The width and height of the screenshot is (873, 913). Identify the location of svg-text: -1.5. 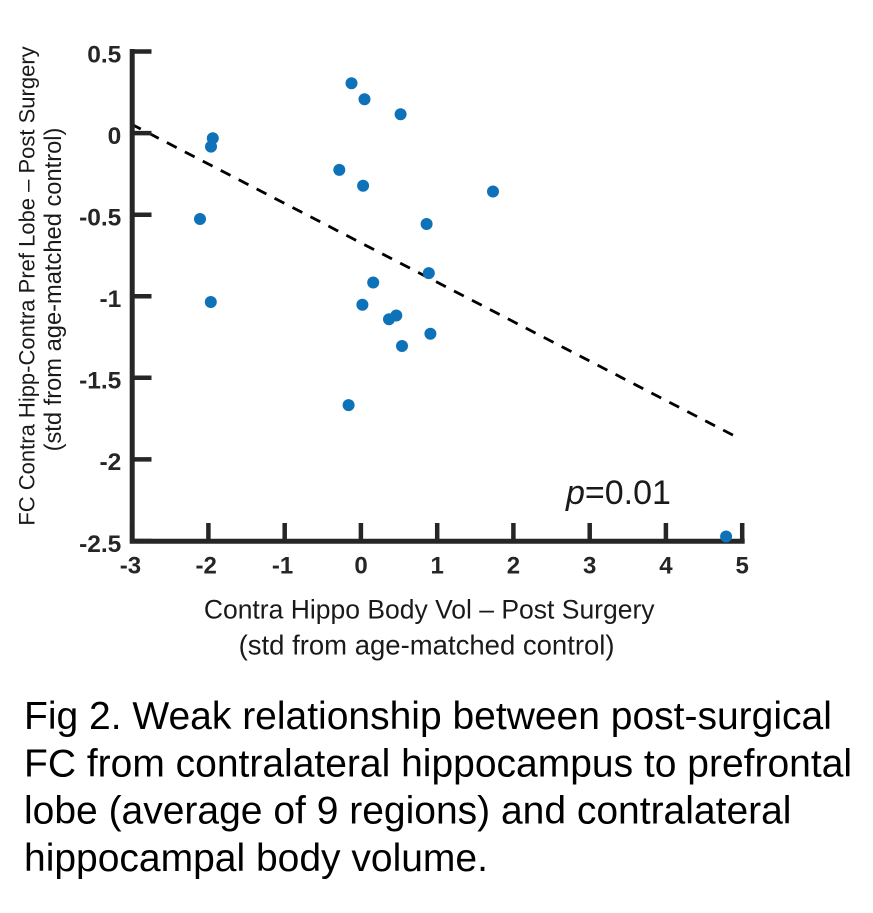
(100, 381).